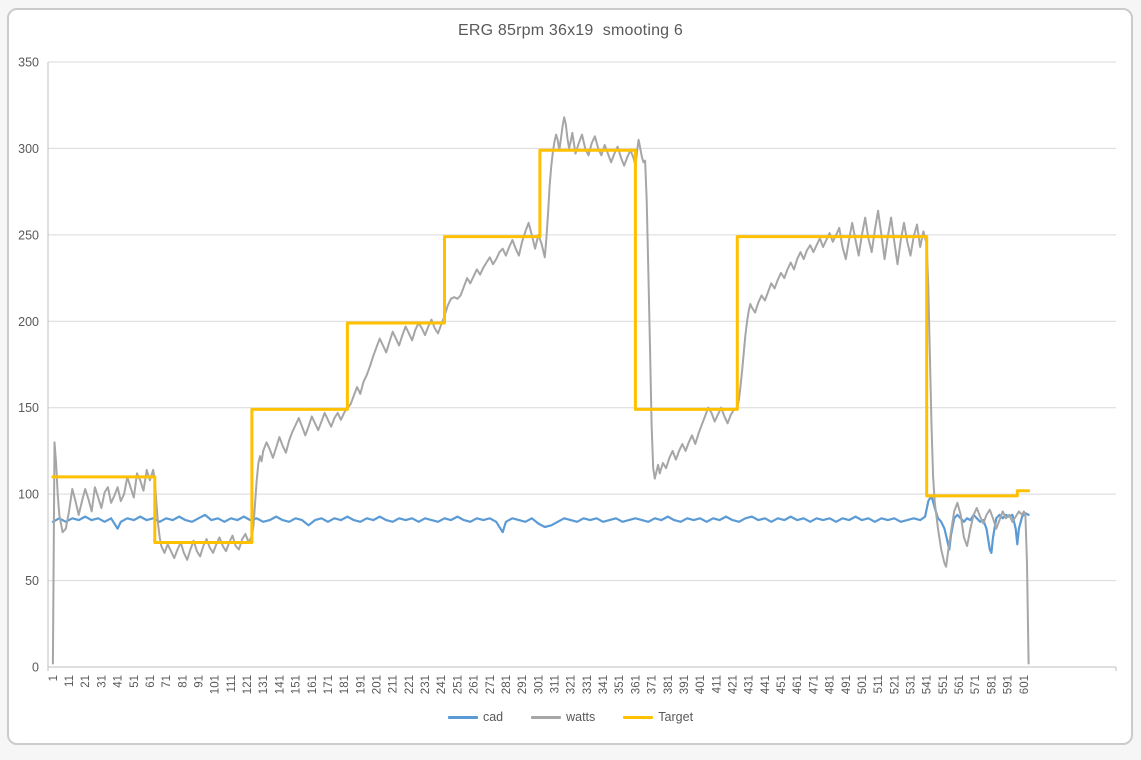  I want to click on x-tick-label: 91, so click(199, 681).